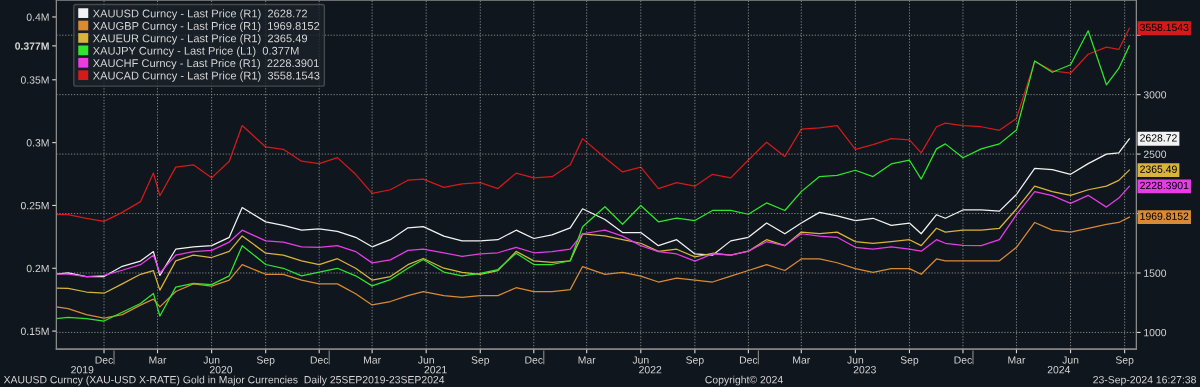 The height and width of the screenshot is (387, 1200). What do you see at coordinates (1155, 273) in the screenshot?
I see `y2-tick-label: 1500` at bounding box center [1155, 273].